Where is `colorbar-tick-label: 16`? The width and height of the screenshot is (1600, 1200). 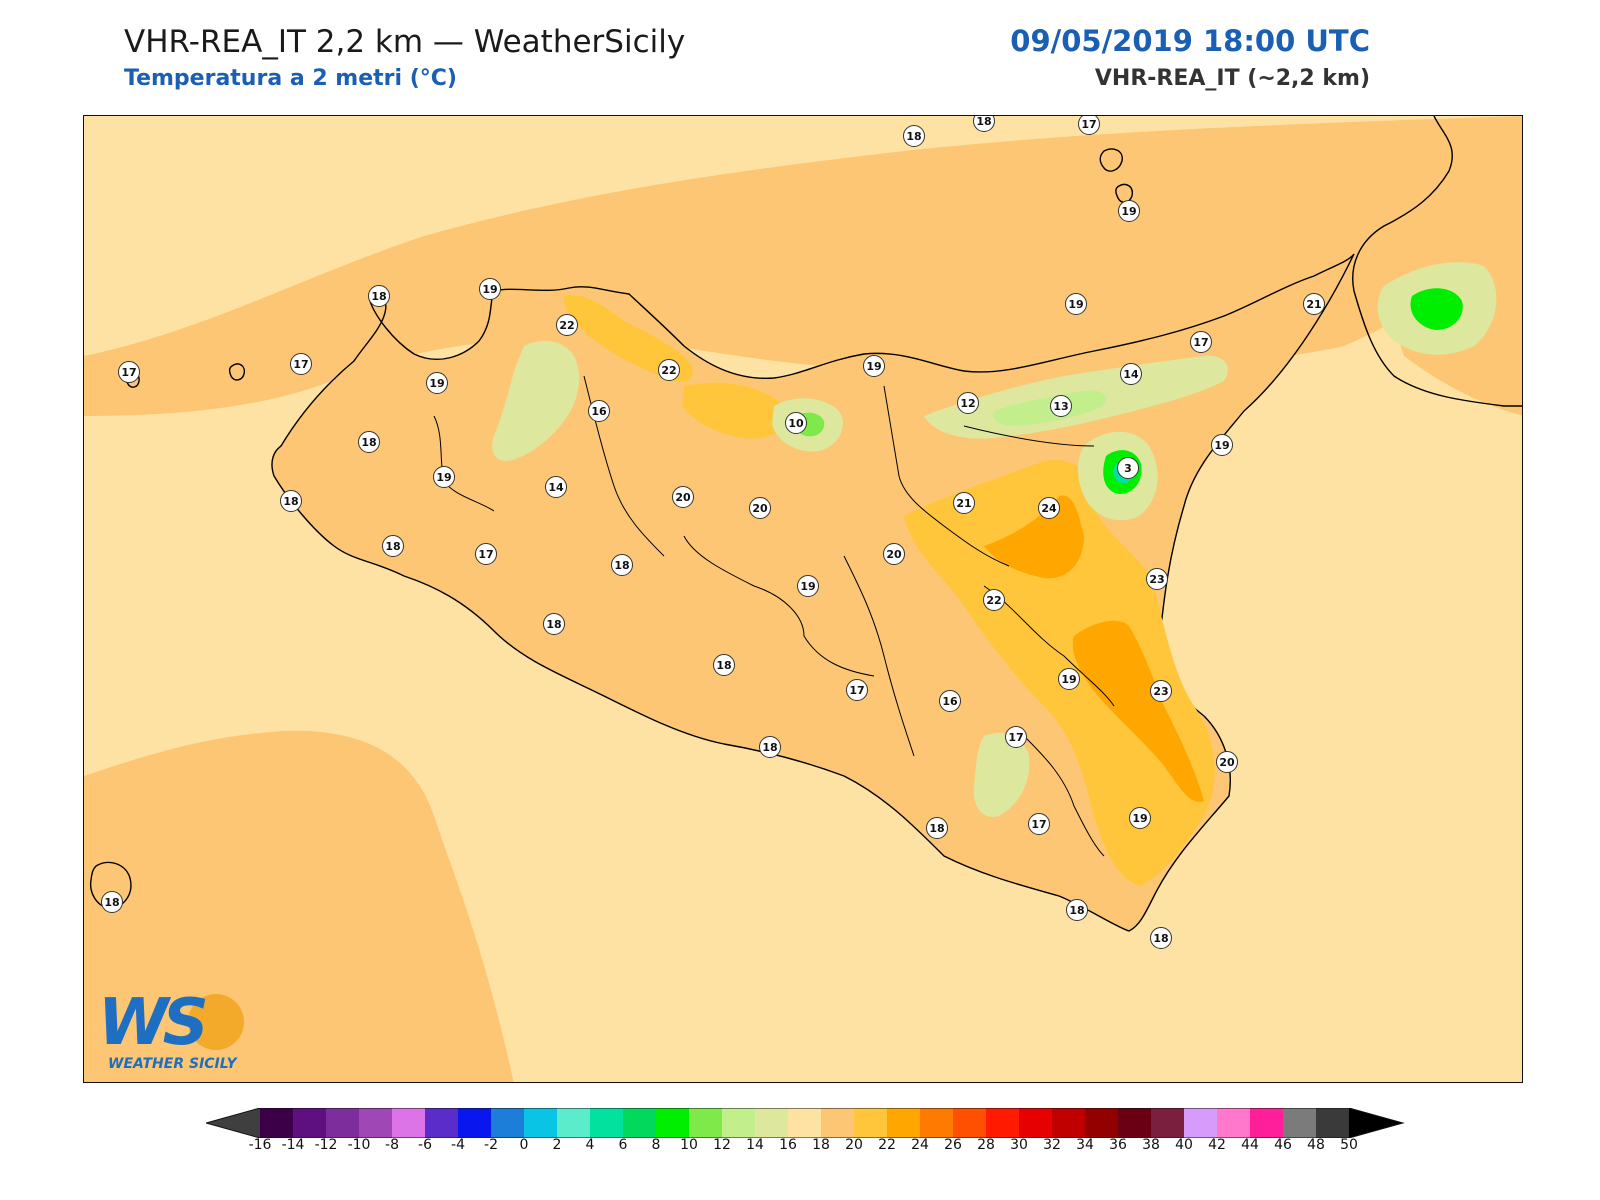 colorbar-tick-label: 16 is located at coordinates (788, 1145).